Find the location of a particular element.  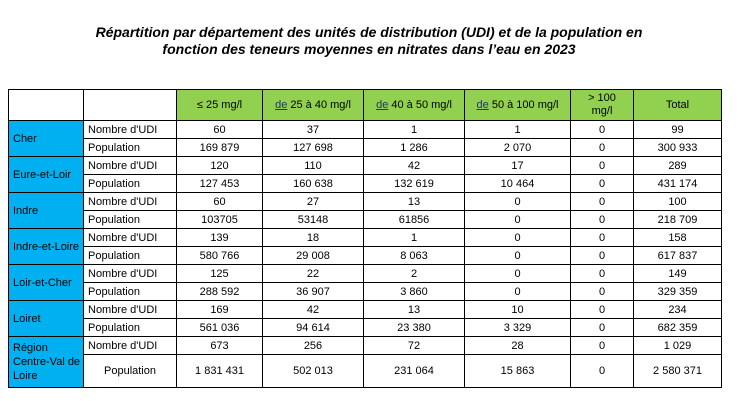

header-50-100-range: 50 à 100 mg/l is located at coordinates (523, 104).